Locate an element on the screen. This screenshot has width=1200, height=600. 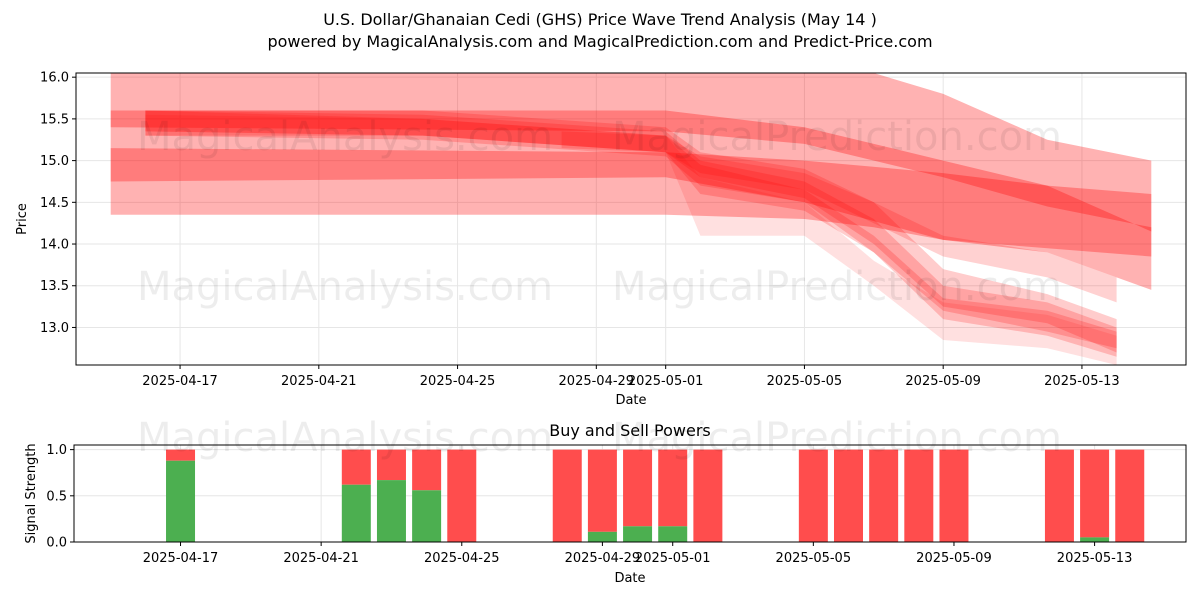
price-x-axis-label: Date is located at coordinates (630, 400).